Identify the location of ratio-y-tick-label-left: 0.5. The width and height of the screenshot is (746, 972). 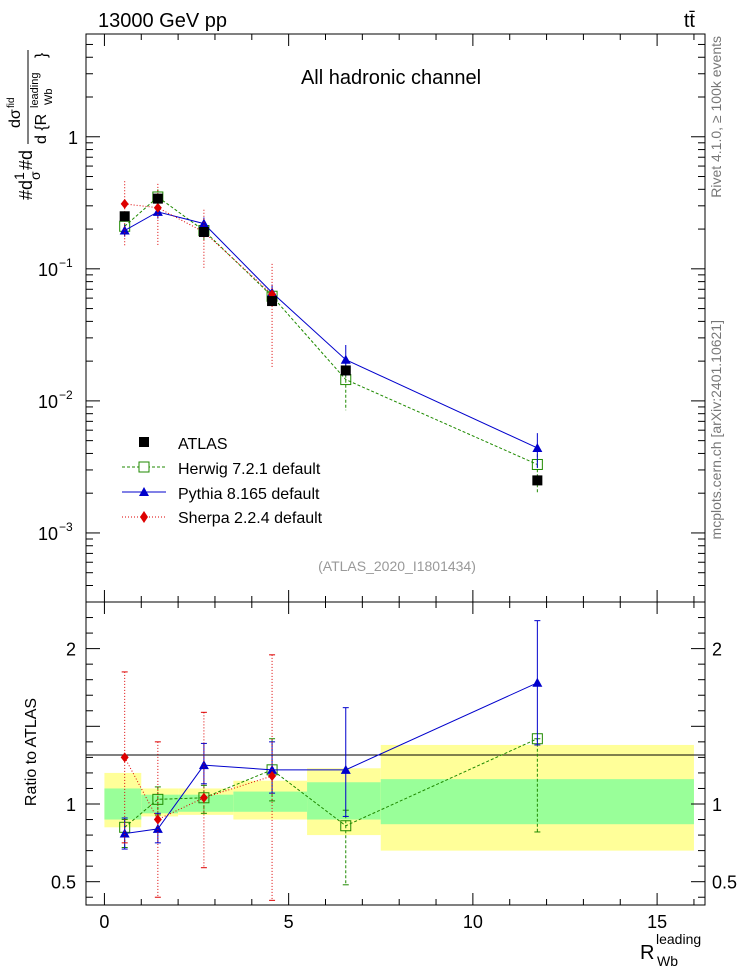
(63, 883).